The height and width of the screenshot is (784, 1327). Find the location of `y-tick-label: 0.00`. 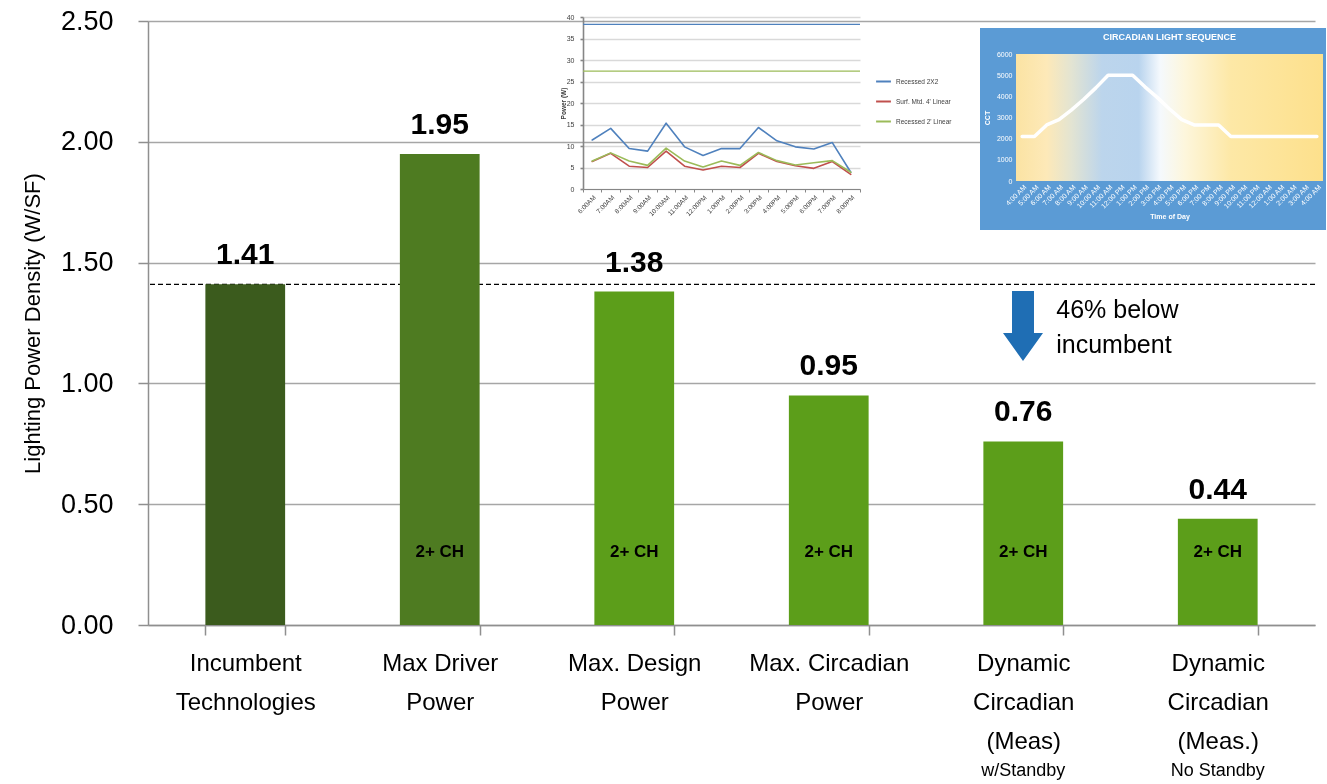

y-tick-label: 0.00 is located at coordinates (87, 624).